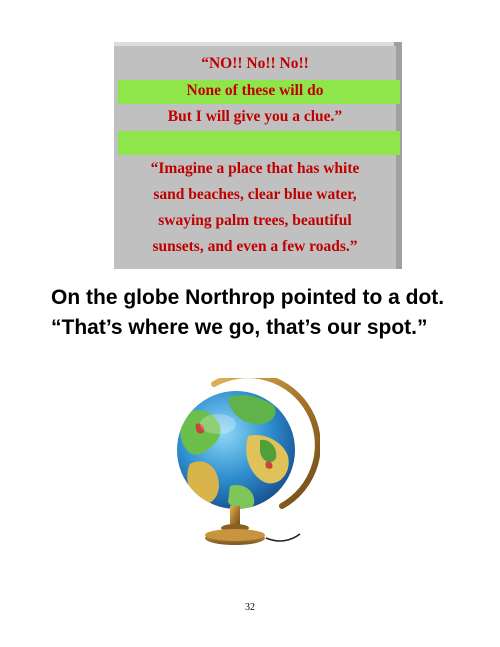 The width and height of the screenshot is (500, 647). What do you see at coordinates (255, 194) in the screenshot?
I see `dialogue-line: sand beaches, clear blue water,` at bounding box center [255, 194].